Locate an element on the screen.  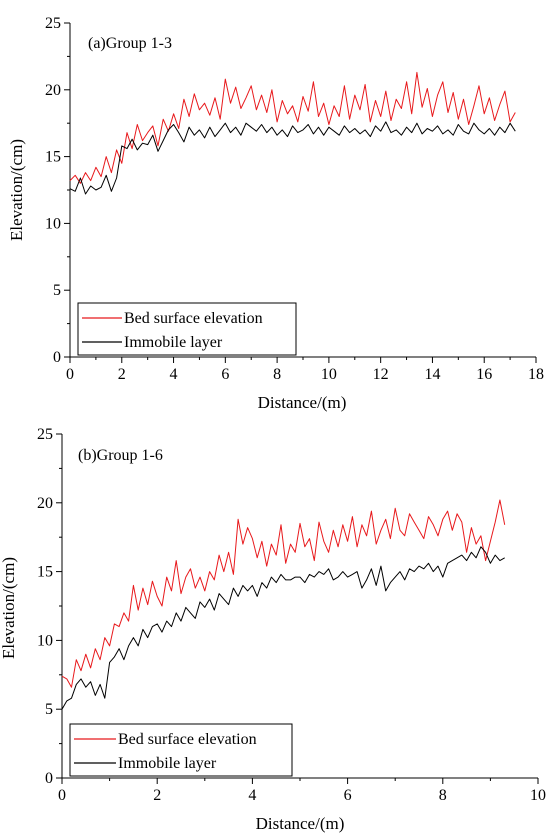
x-tick-label: 16 is located at coordinates (484, 374).